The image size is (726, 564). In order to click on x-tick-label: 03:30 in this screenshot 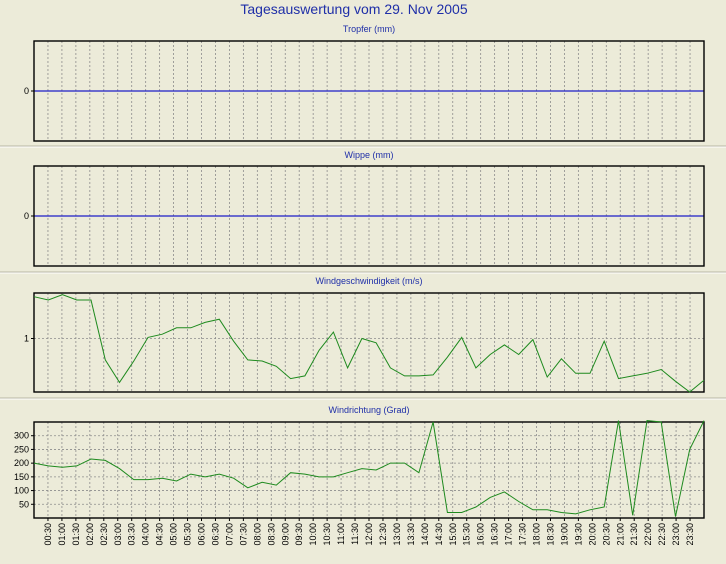, I will do `click(132, 534)`.